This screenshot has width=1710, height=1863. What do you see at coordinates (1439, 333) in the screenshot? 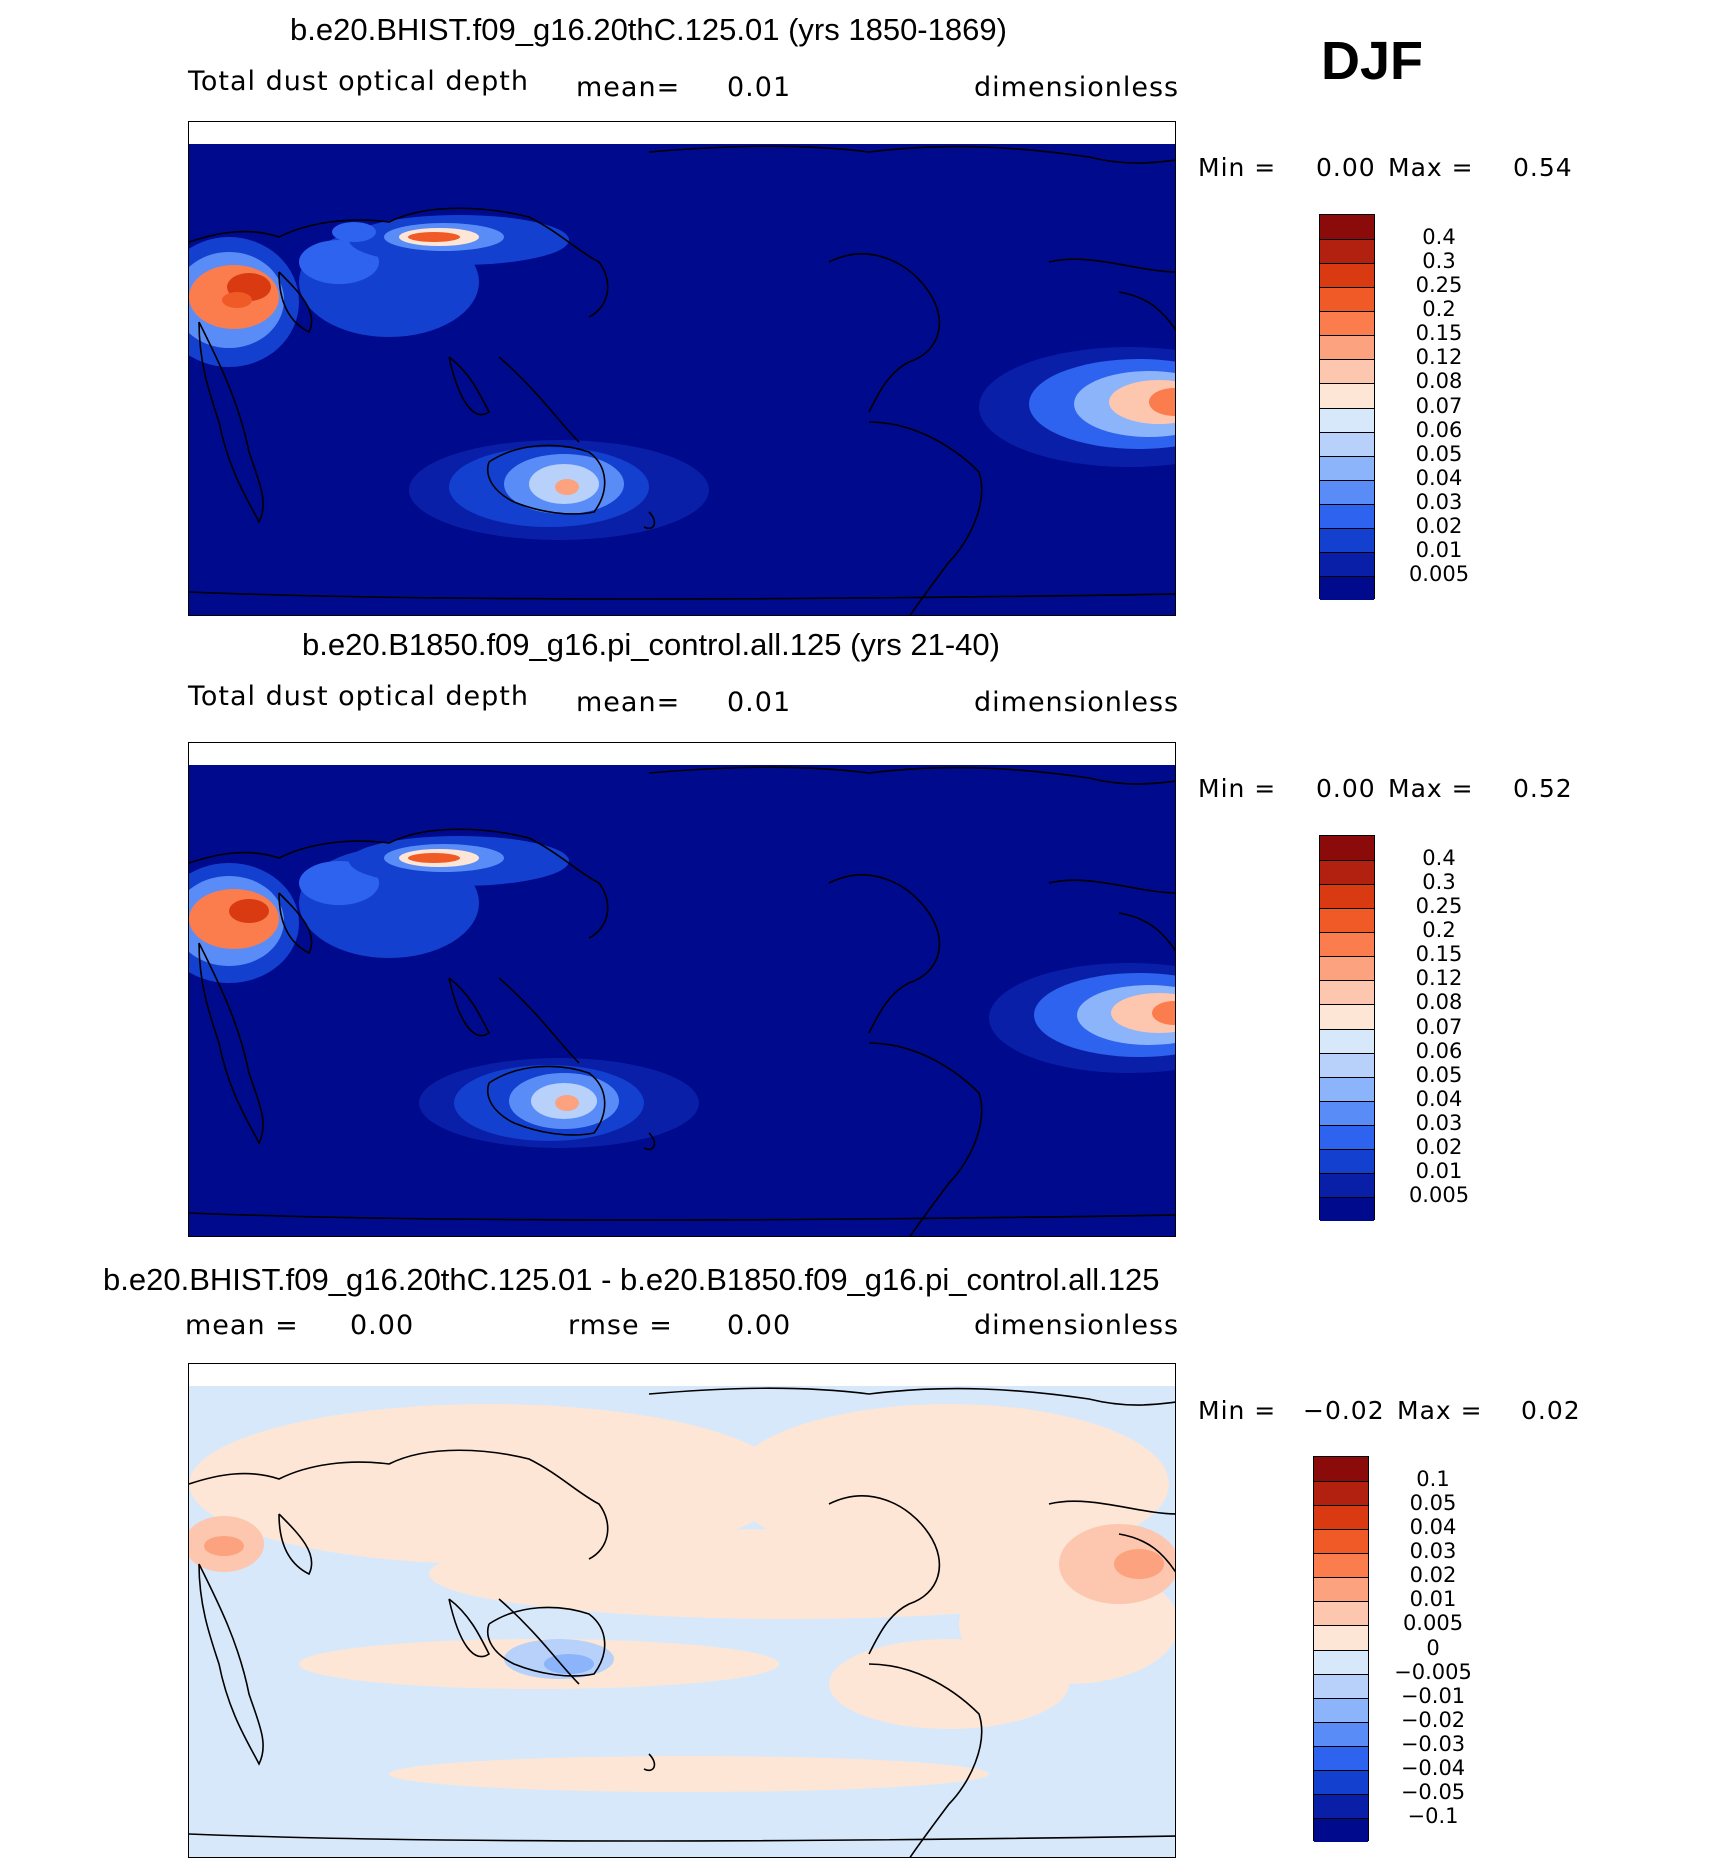
I see `colorbar-tick-label: 0.15` at bounding box center [1439, 333].